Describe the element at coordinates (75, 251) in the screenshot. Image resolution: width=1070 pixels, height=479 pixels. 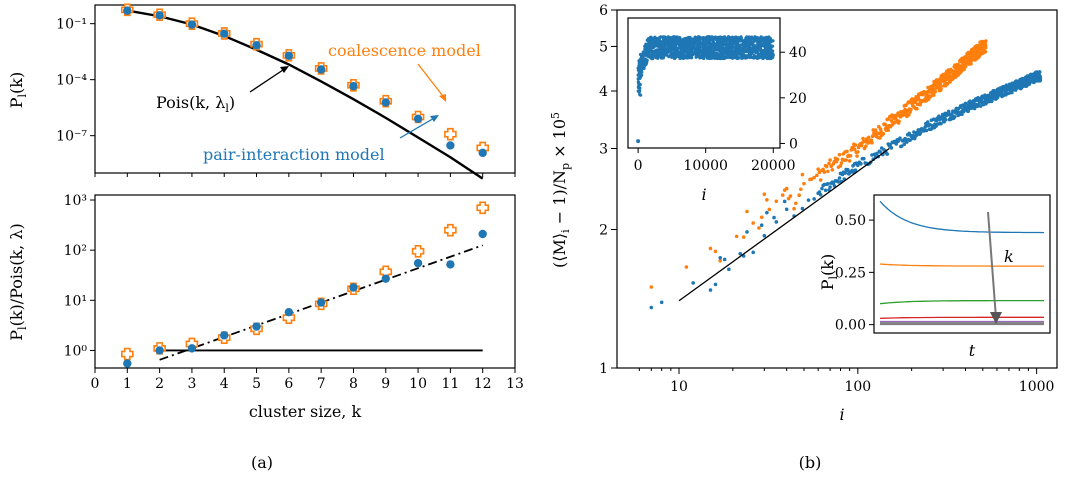
I see `y-tick-label: 10²` at that location.